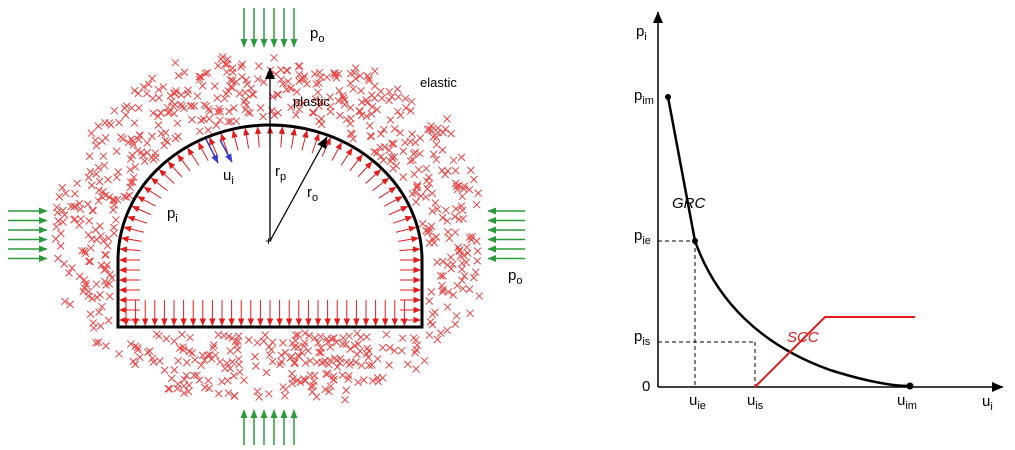  What do you see at coordinates (172, 215) in the screenshot?
I see `label-pi: pi` at bounding box center [172, 215].